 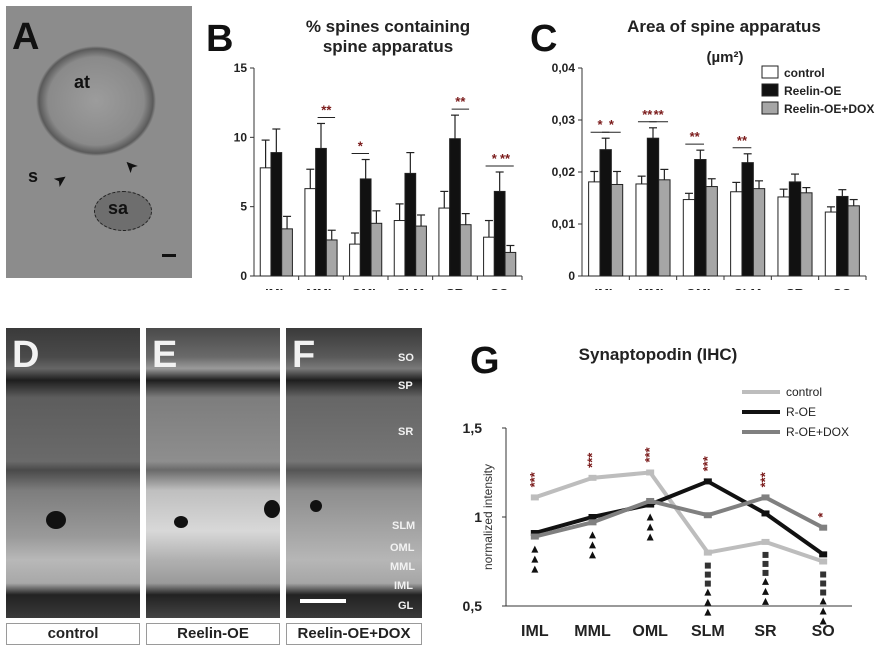 I want to click on image-f: F SO SP SR SLM OML MML IML GL, so click(x=354, y=473).